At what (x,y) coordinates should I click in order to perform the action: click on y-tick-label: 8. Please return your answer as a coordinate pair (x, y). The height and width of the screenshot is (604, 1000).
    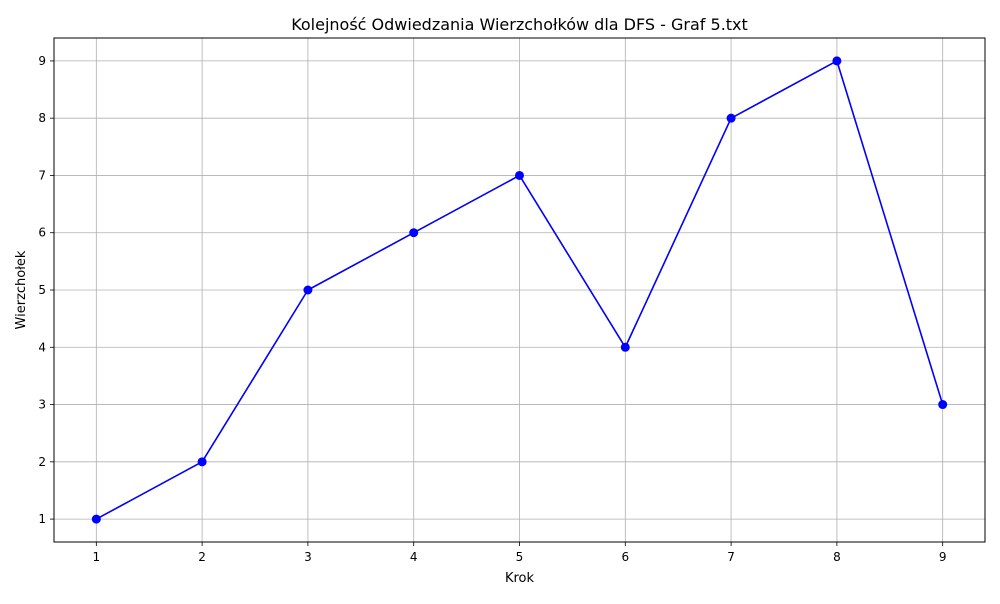
    Looking at the image, I should click on (42, 118).